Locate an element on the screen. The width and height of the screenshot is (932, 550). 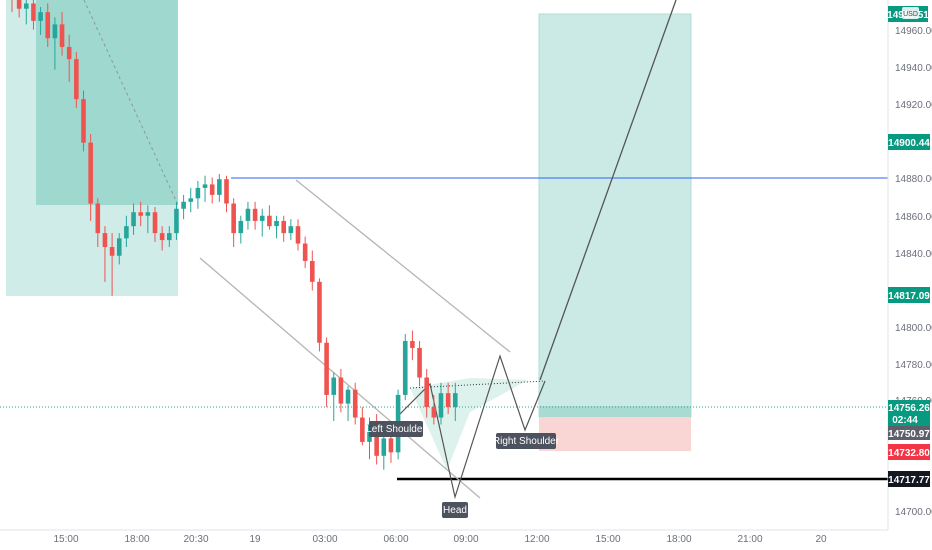
price-label-last-bg is located at coordinates (909, 413).